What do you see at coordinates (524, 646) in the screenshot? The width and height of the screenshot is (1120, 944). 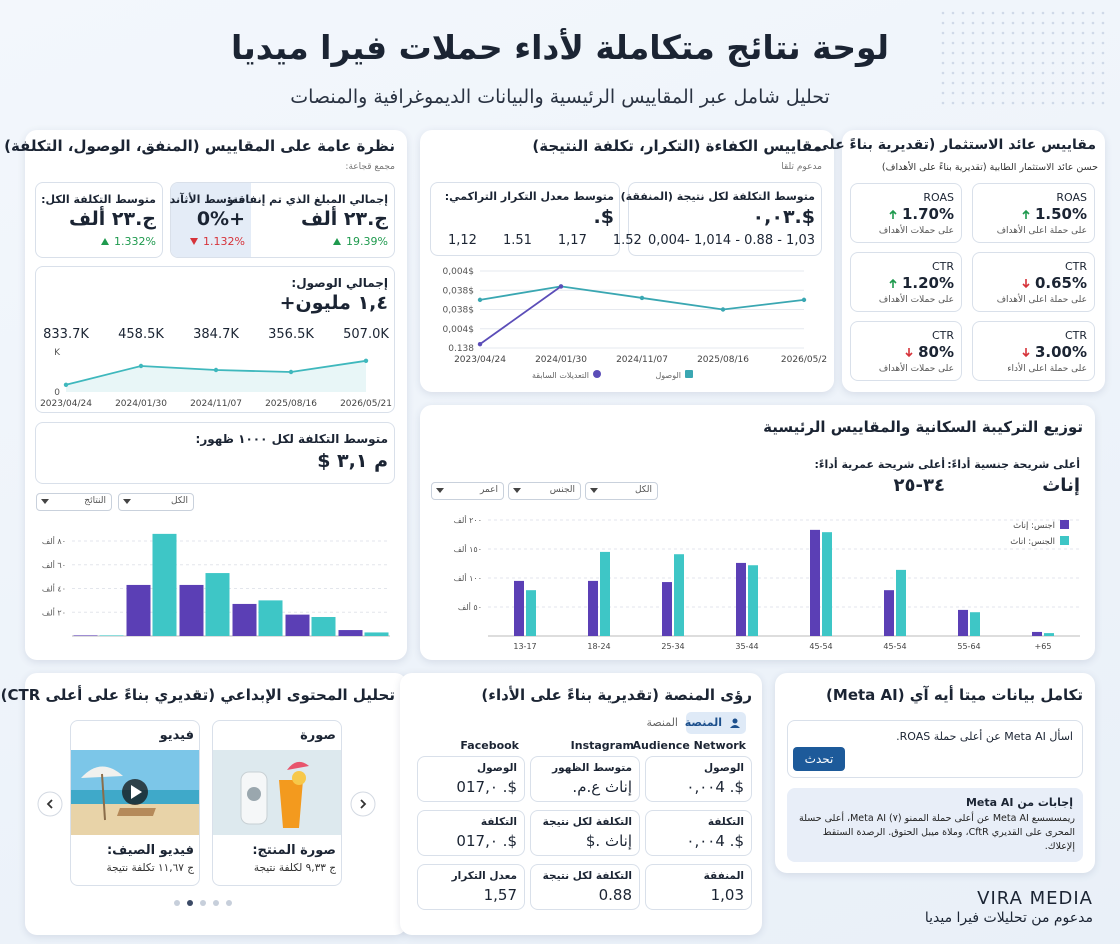 I see `x-tick-label: 13-17` at bounding box center [524, 646].